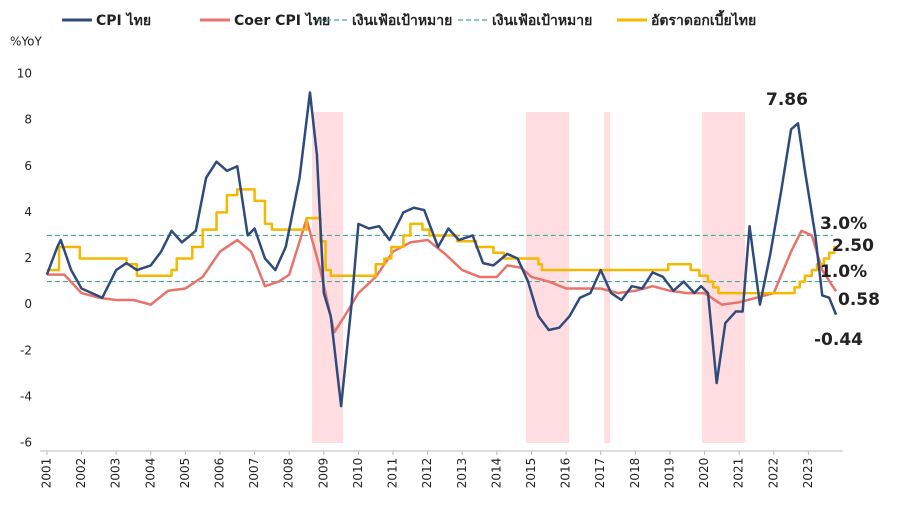 The width and height of the screenshot is (898, 506). Describe the element at coordinates (358, 473) in the screenshot. I see `x-tick-label: 2010` at that location.